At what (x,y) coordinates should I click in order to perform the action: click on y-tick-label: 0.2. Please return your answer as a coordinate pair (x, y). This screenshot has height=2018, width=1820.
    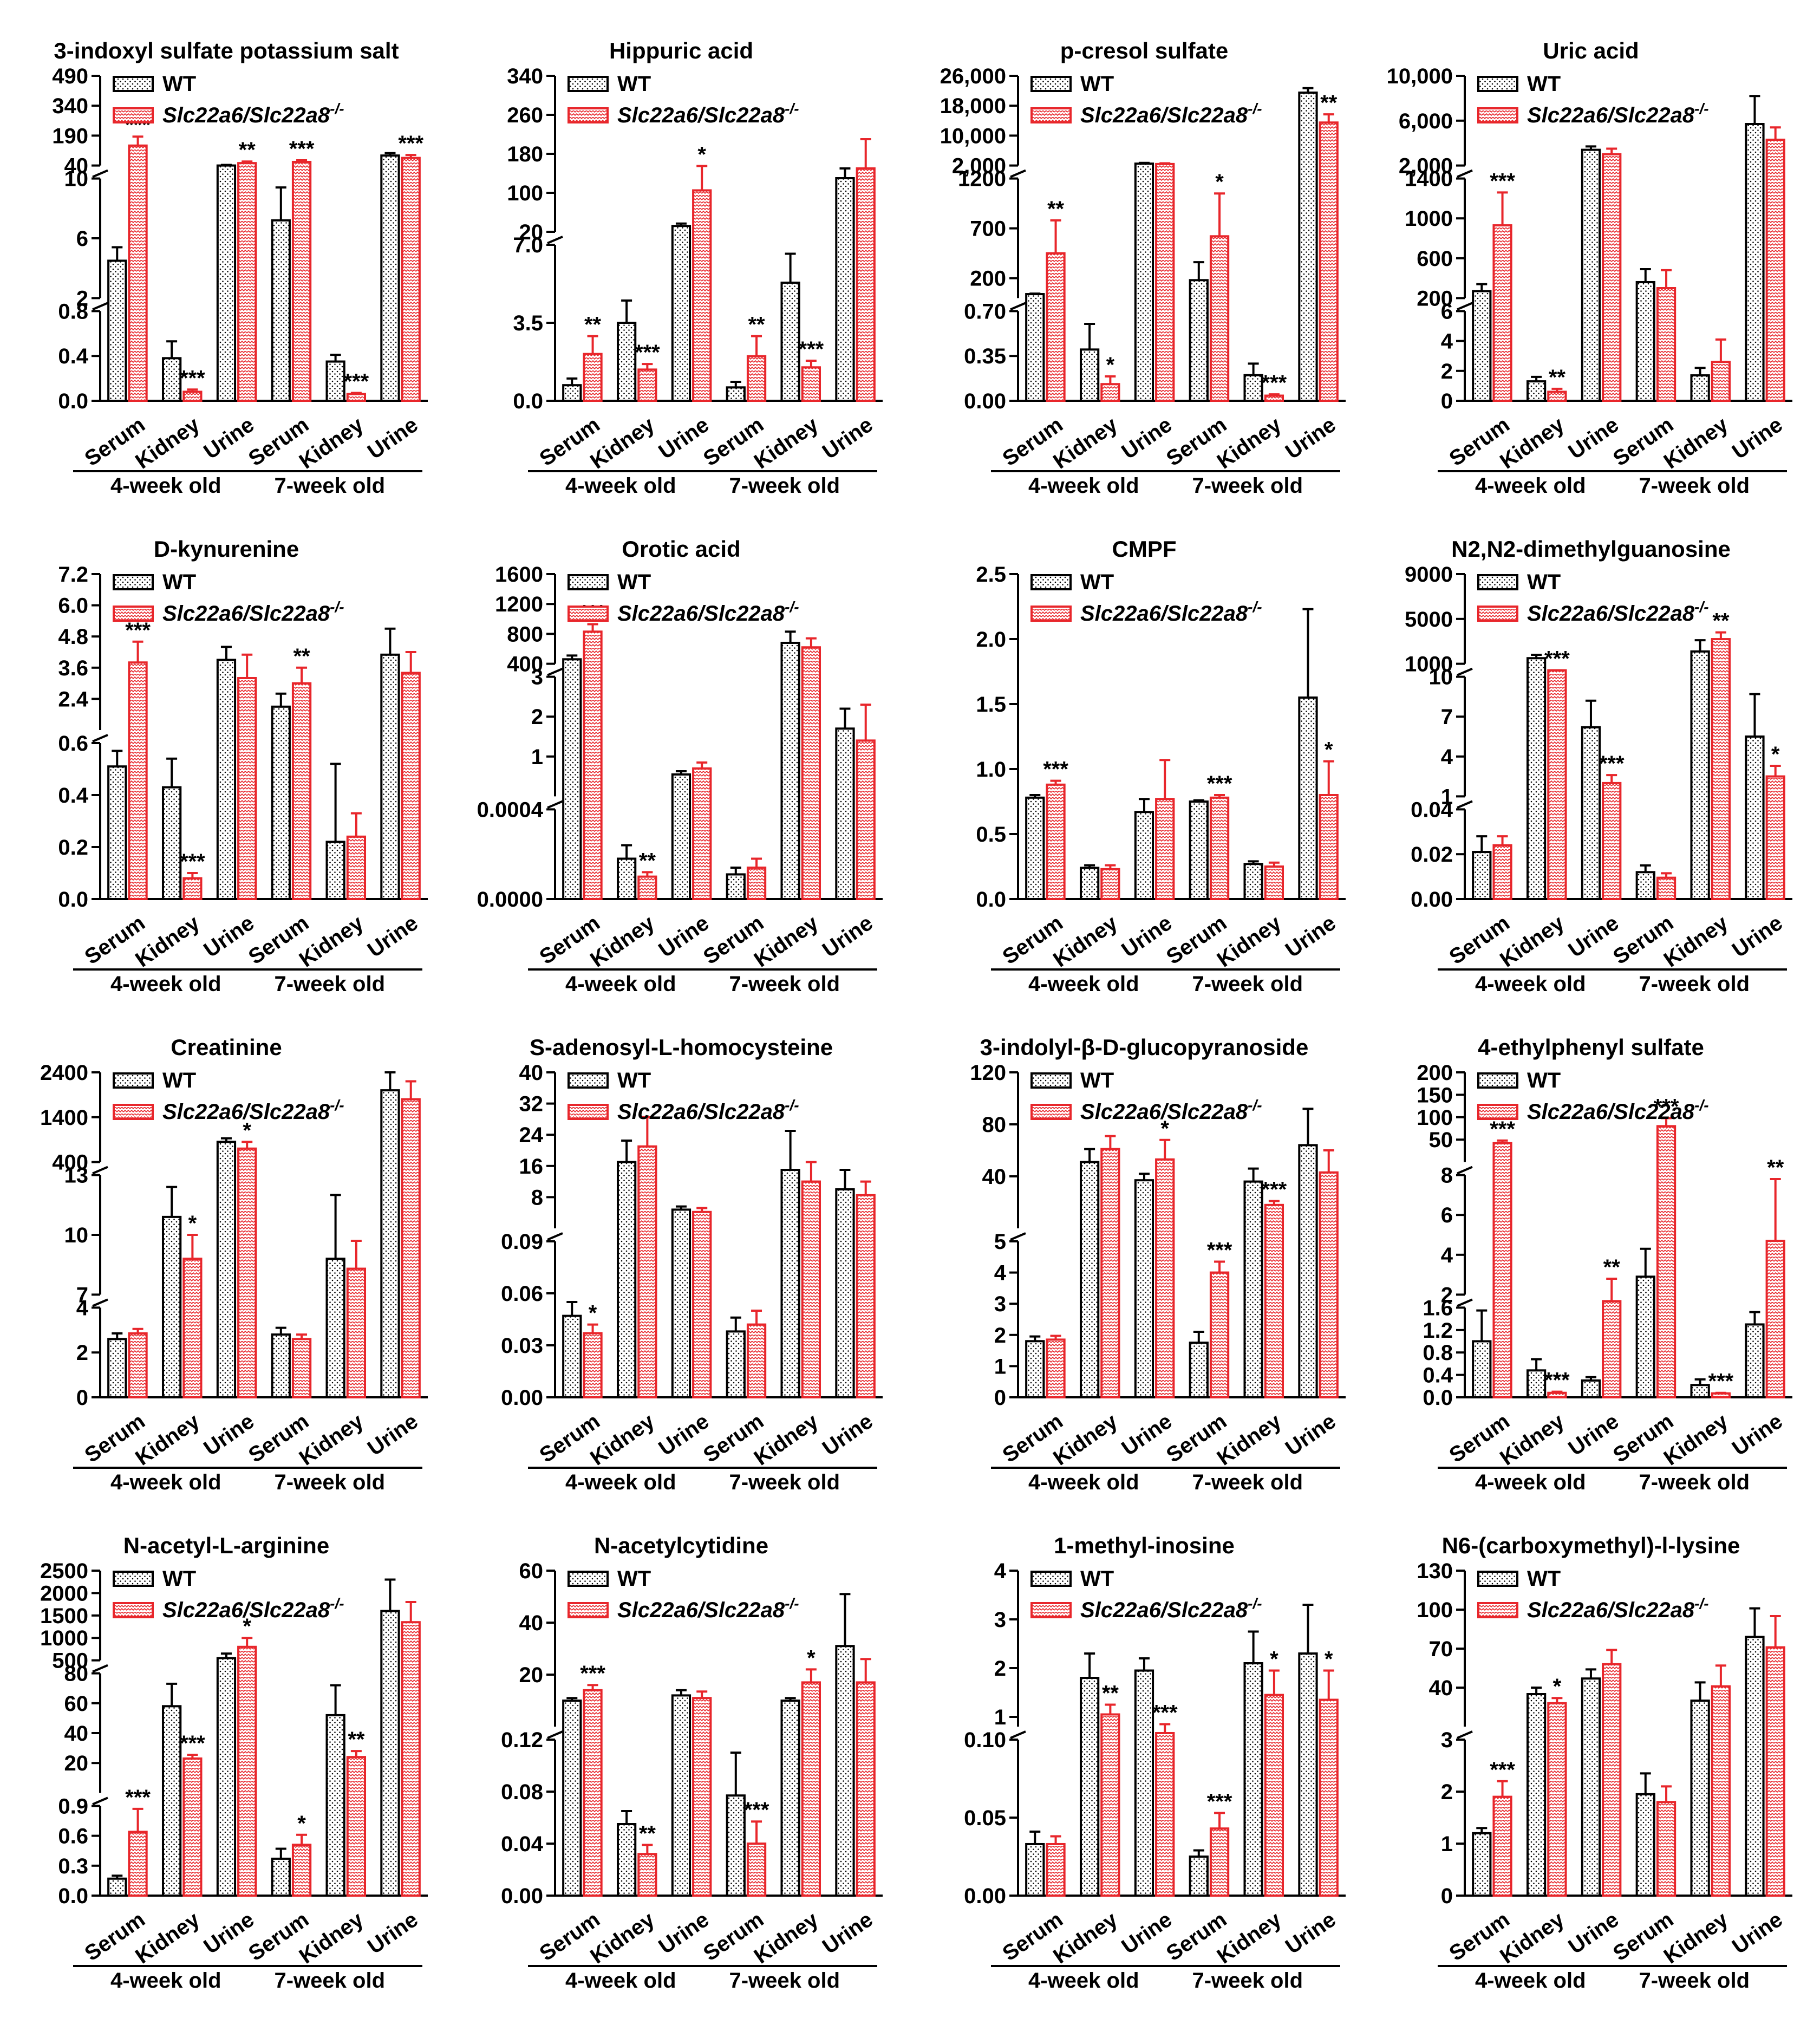
    Looking at the image, I should click on (73, 848).